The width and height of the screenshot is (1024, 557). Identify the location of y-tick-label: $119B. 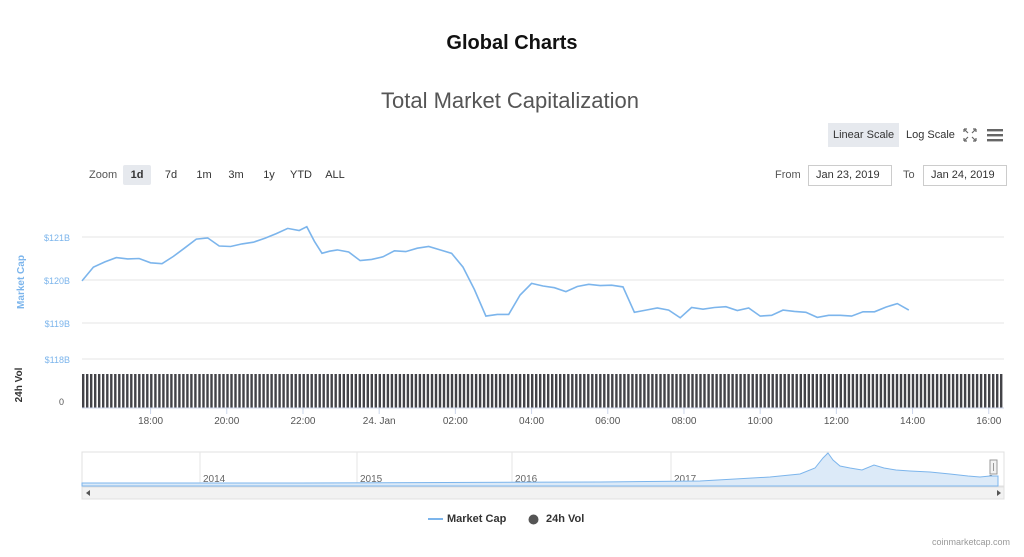
(57, 324).